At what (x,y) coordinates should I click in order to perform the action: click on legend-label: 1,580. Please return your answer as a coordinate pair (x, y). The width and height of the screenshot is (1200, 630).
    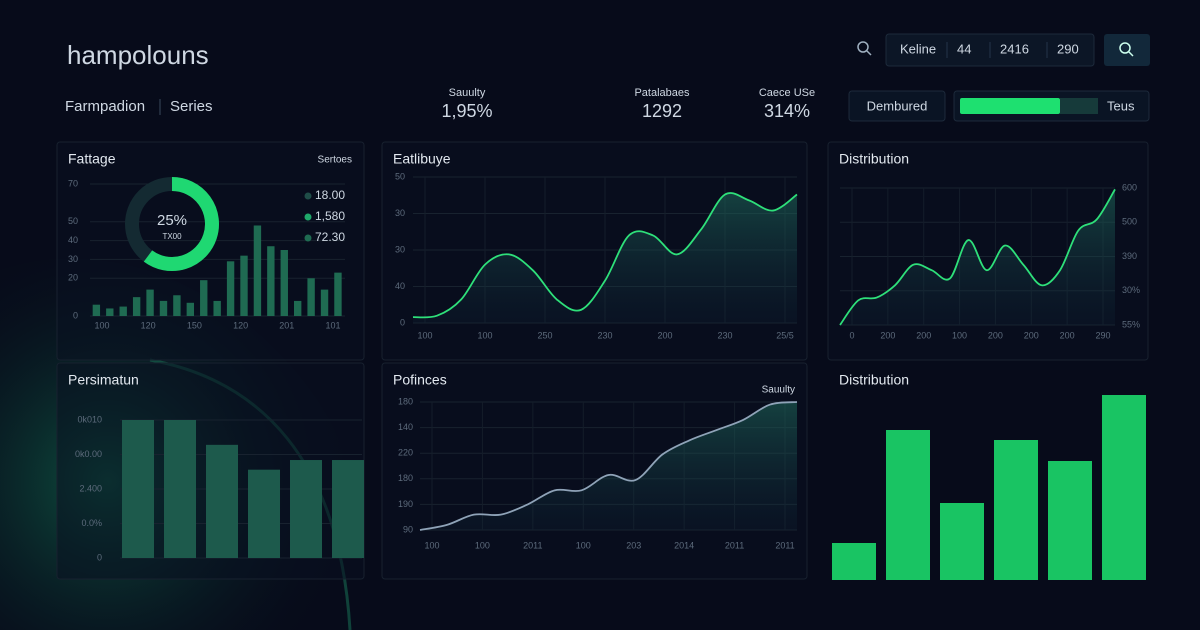
    Looking at the image, I should click on (330, 216).